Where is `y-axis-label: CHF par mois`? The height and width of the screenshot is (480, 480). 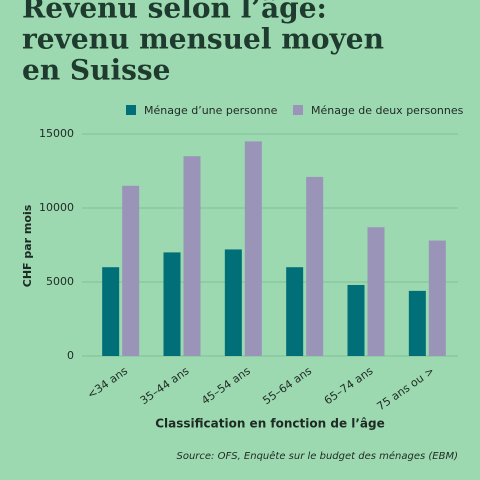
y-axis-label: CHF par mois is located at coordinates (27, 245).